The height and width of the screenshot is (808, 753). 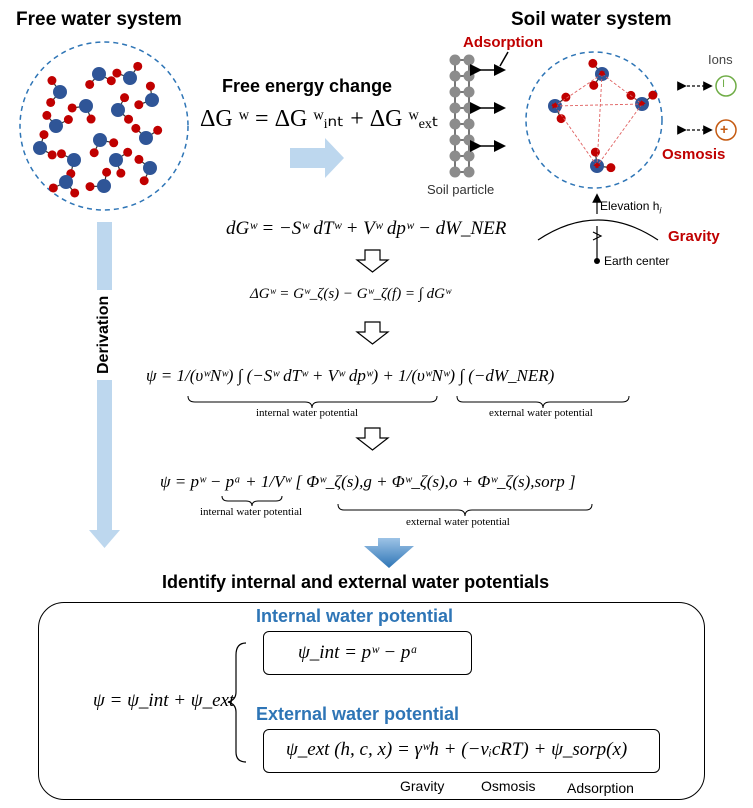 What do you see at coordinates (319, 119) in the screenshot?
I see `eq-delta-g: ΔG ʷ = ΔG ʷᵢₙₜ + ΔG ʷₑₓₜ` at bounding box center [319, 119].